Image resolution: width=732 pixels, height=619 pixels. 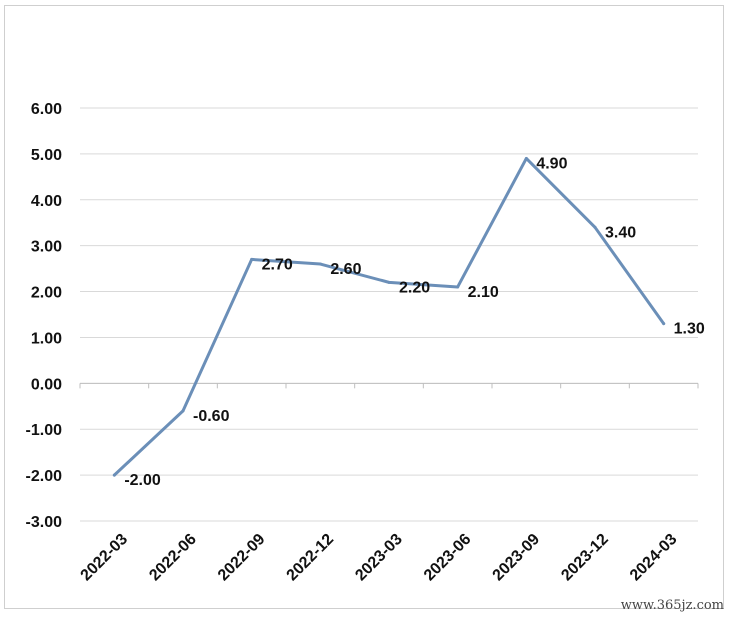 I want to click on y-tick-label: 6.00, so click(x=46, y=109).